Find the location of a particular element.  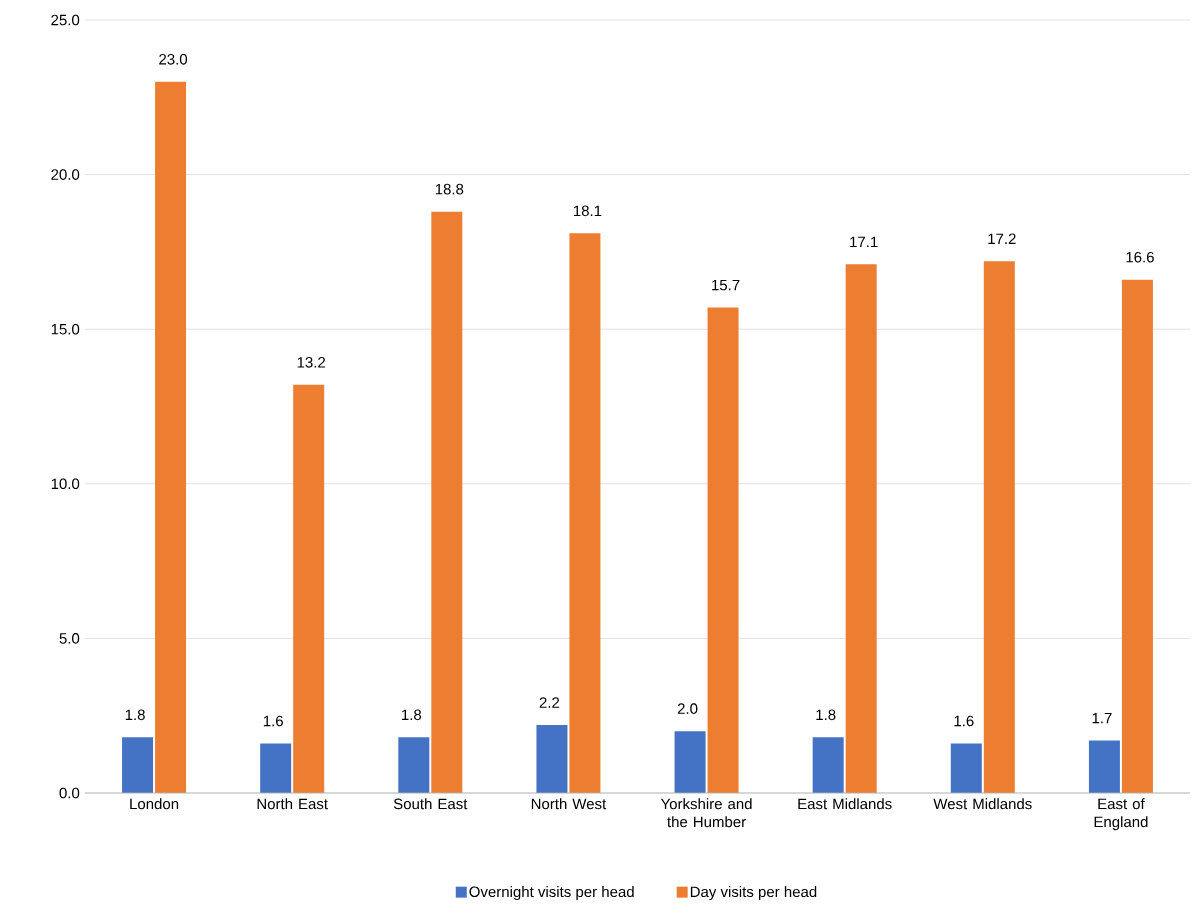

y-tick-label: 20.0 is located at coordinates (65, 174).